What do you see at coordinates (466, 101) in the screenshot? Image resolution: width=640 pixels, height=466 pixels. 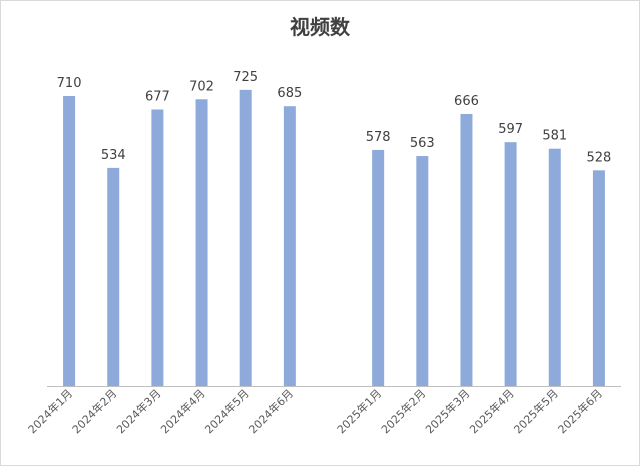 I see `data-label: 666` at bounding box center [466, 101].